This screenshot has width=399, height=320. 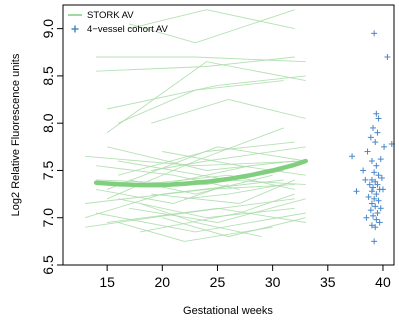 I want to click on y-tick-label: 8.0, so click(x=48, y=123).